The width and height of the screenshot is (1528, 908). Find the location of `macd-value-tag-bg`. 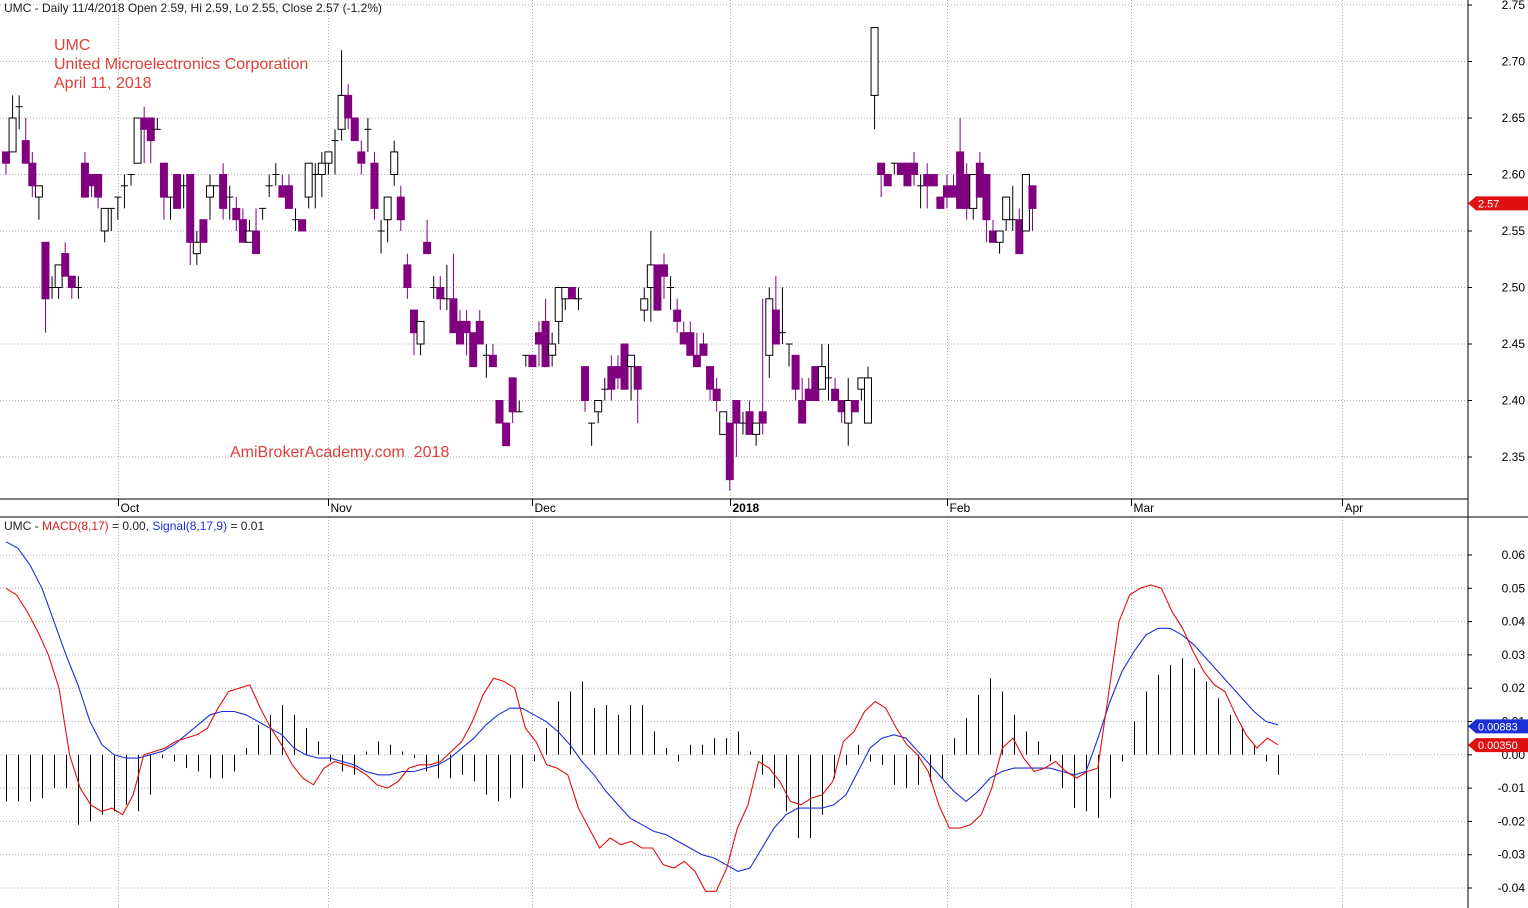

macd-value-tag-bg is located at coordinates (1498, 745).